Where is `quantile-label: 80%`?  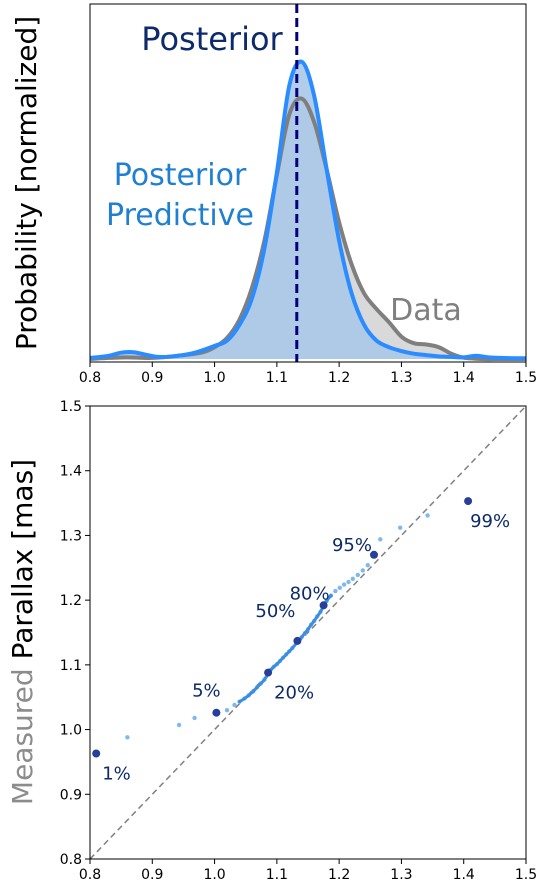 quantile-label: 80% is located at coordinates (310, 593).